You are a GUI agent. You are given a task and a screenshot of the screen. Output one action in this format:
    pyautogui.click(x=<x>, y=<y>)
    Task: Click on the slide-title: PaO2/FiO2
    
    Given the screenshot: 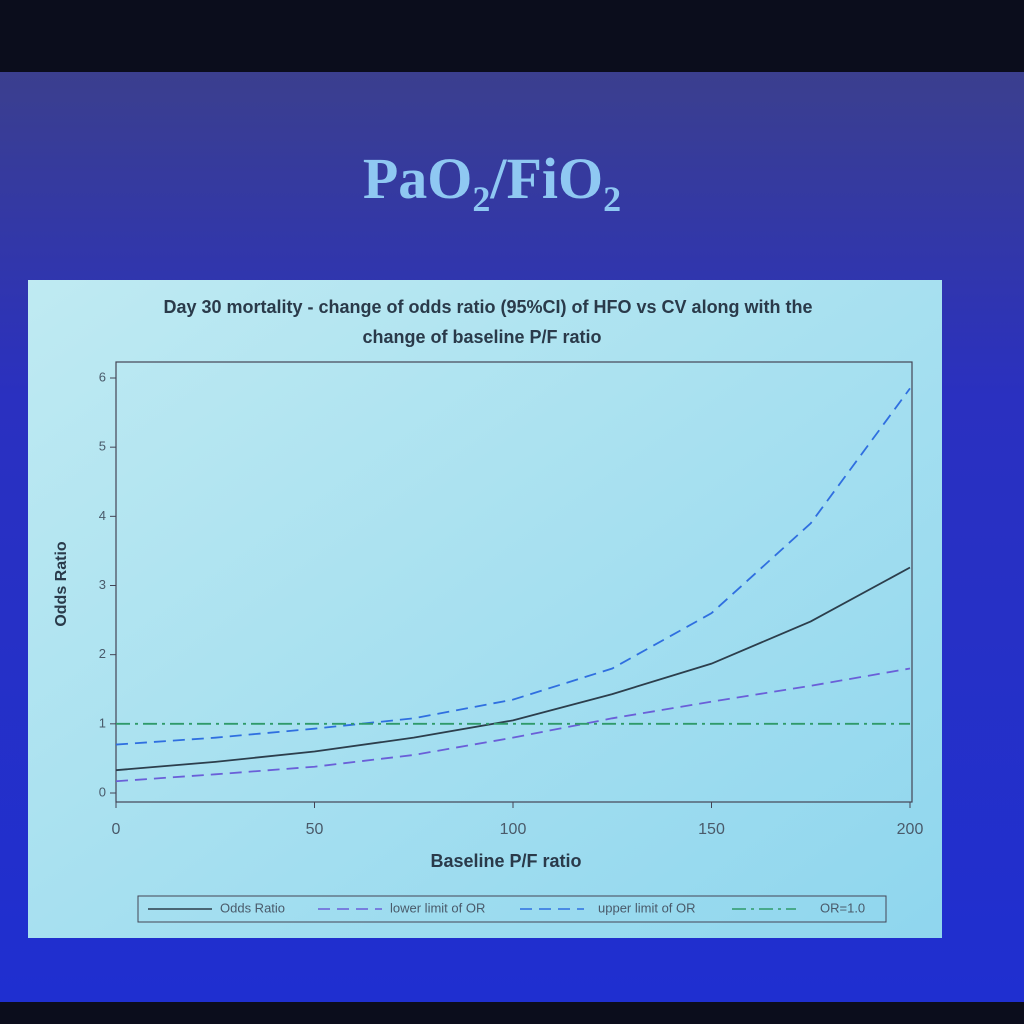 What is the action you would take?
    pyautogui.click(x=492, y=182)
    